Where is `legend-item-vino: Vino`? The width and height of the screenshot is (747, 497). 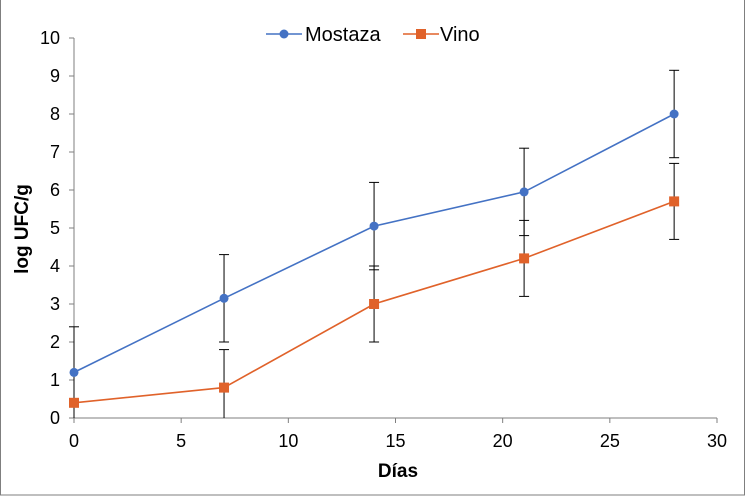
legend-item-vino: Vino is located at coordinates (441, 35).